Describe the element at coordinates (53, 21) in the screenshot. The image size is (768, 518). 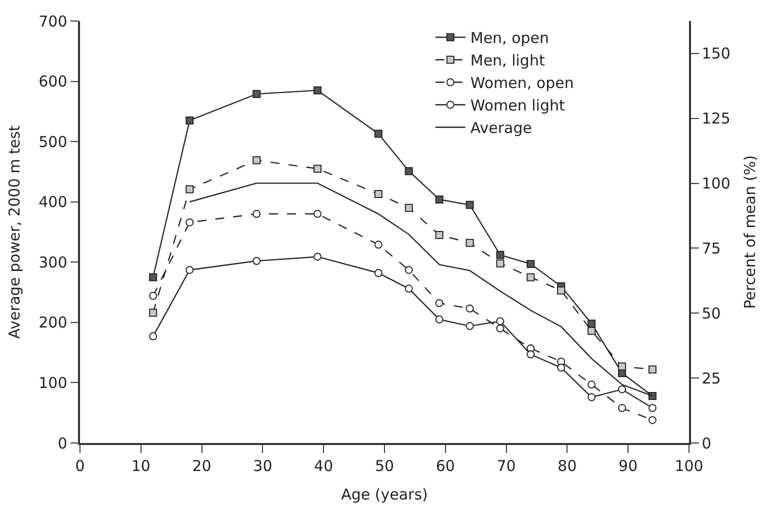
I see `y-tick-label: 700` at that location.